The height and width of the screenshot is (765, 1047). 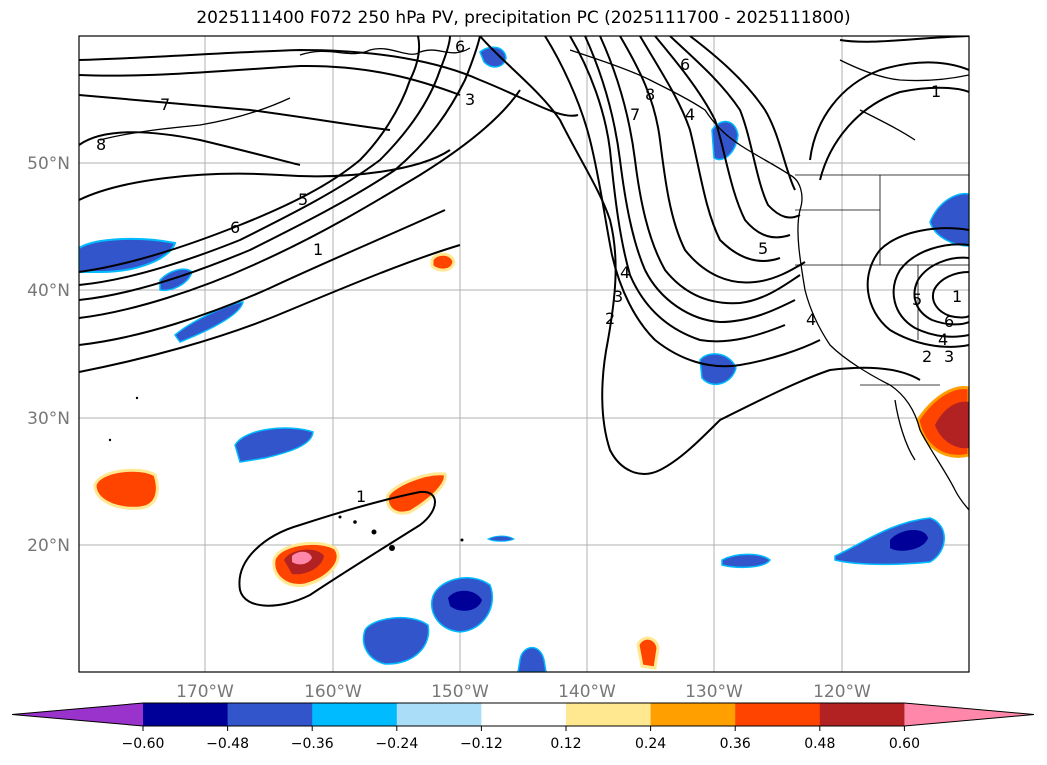 What do you see at coordinates (205, 692) in the screenshot?
I see `lon-label: 170°W` at bounding box center [205, 692].